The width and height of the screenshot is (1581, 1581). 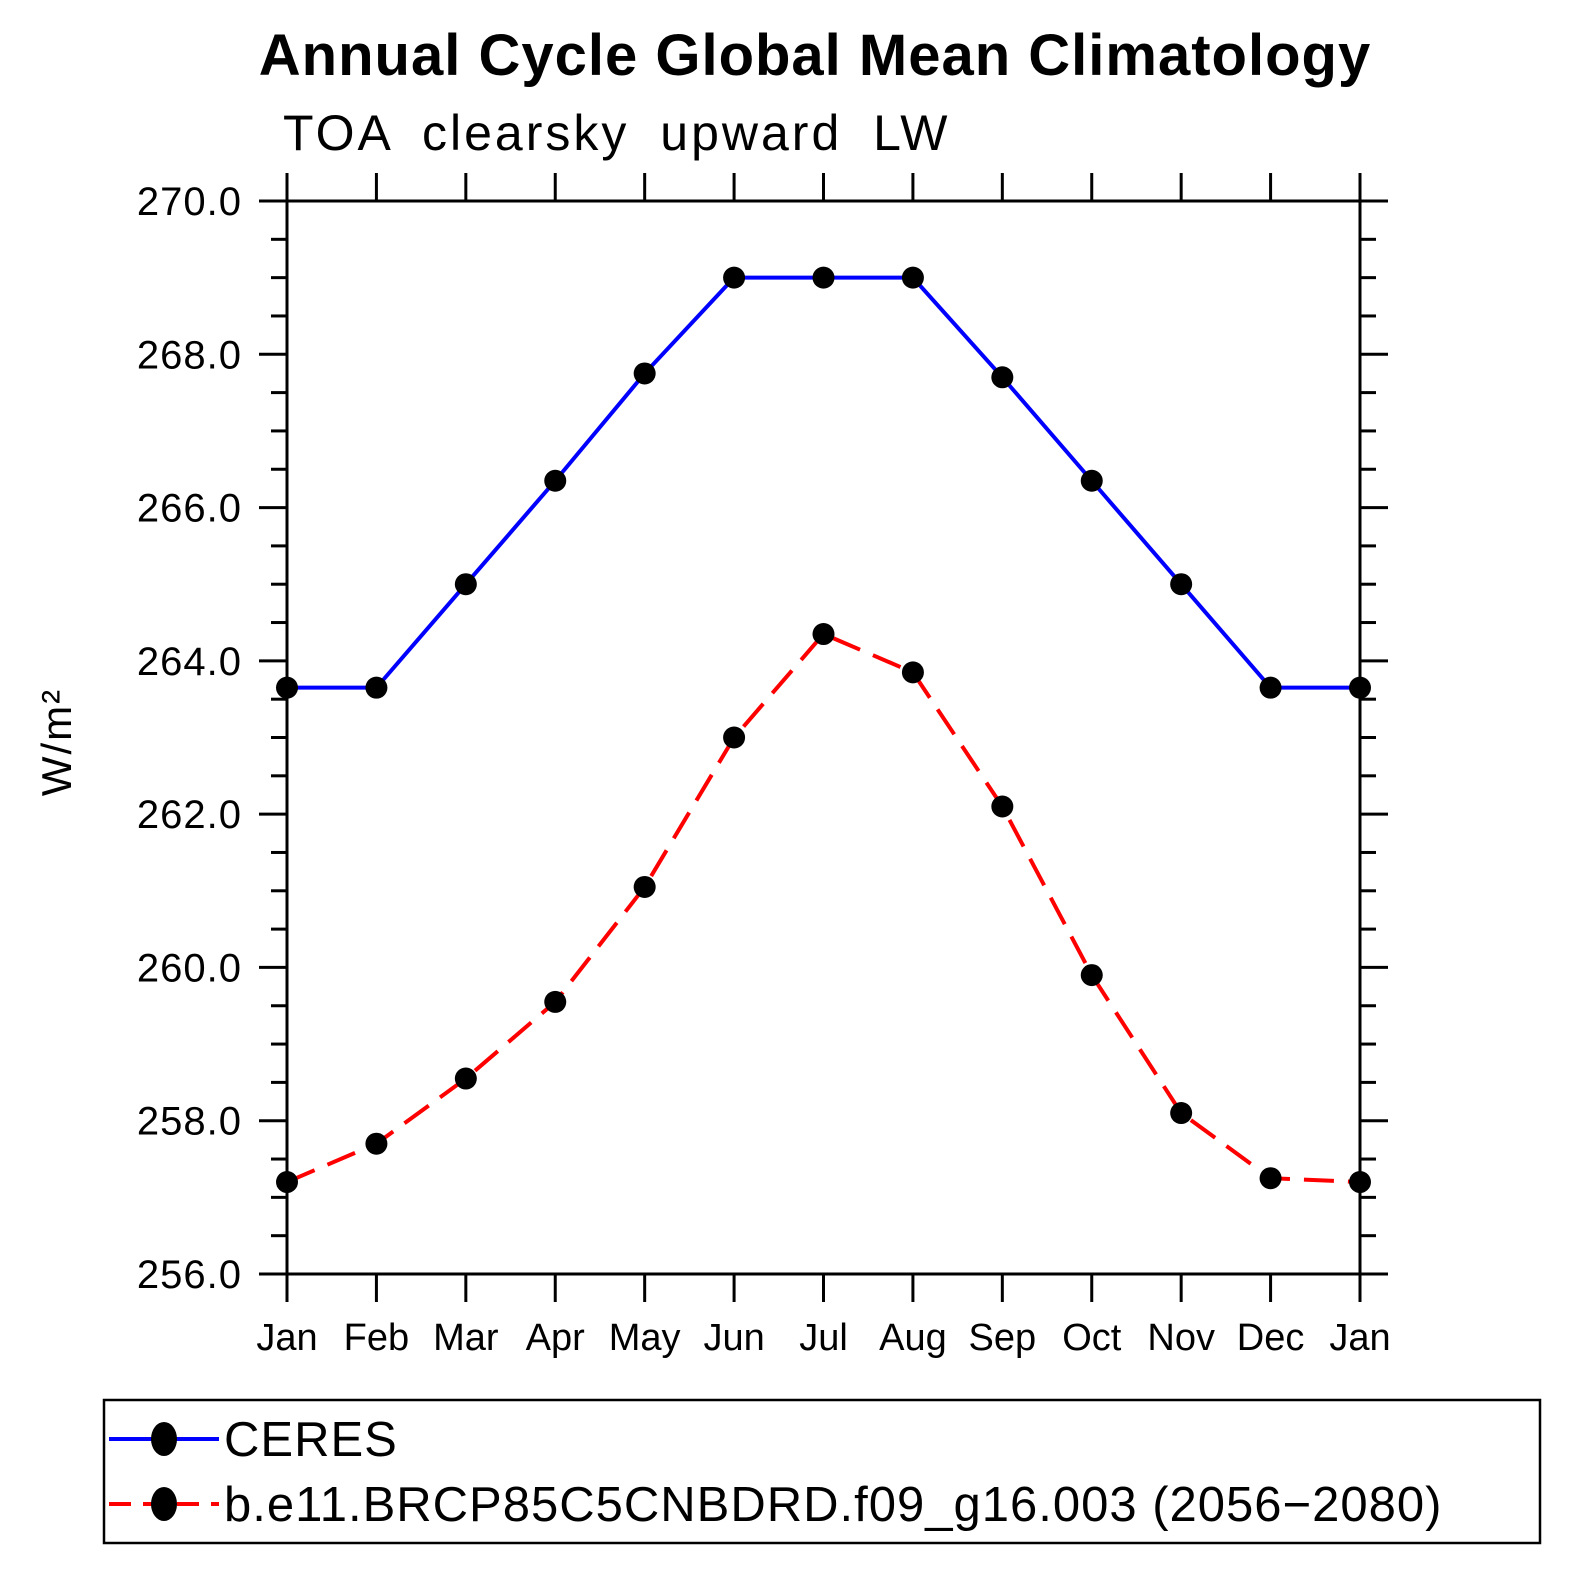 I want to click on chart-subtitle: TOA clearsky upward LW, so click(x=617, y=133).